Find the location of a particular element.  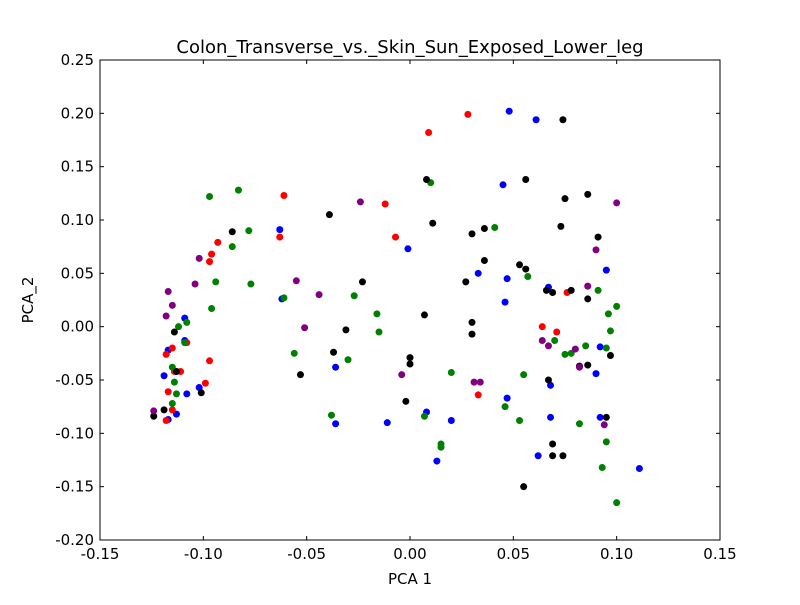

y-tick-label: -0.05 is located at coordinates (74, 380).